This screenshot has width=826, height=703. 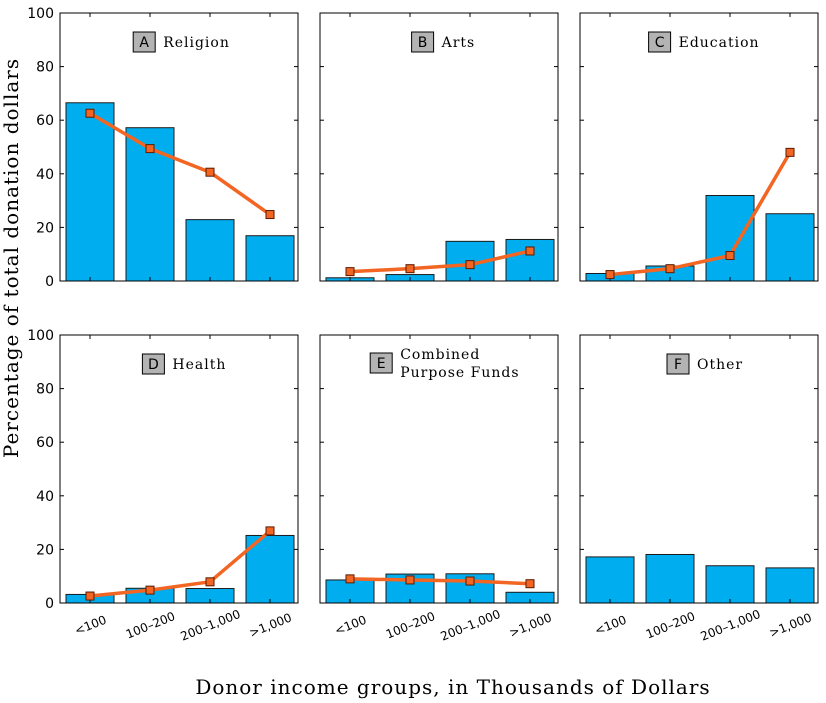 I want to click on panel-letter: E, so click(x=381, y=364).